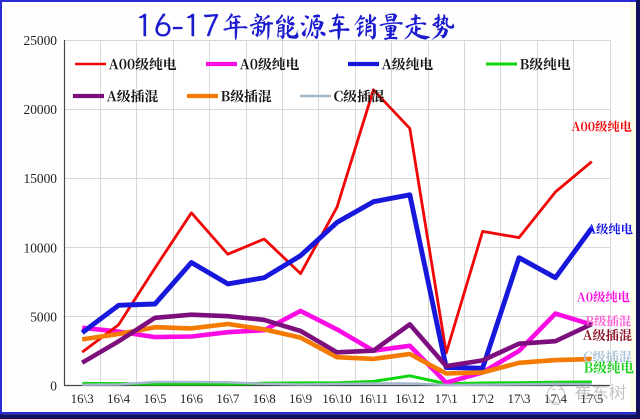  I want to click on svg-text: 10000, so click(41, 247).